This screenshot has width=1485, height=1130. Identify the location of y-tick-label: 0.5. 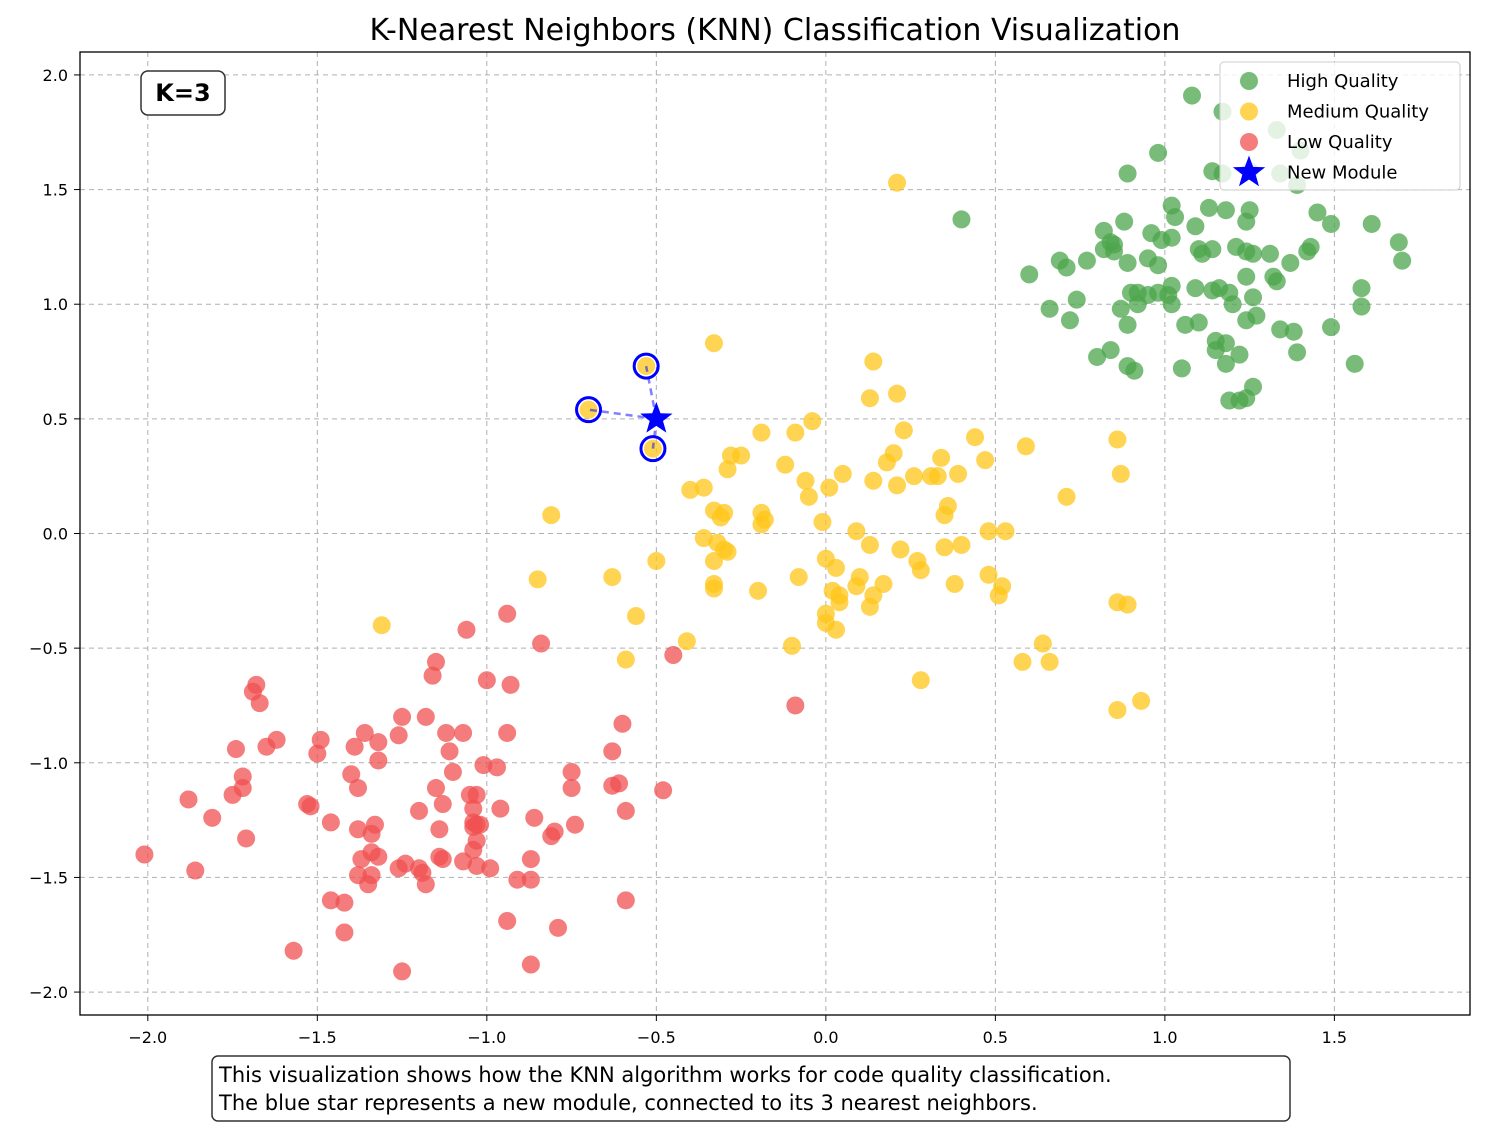
(55, 419).